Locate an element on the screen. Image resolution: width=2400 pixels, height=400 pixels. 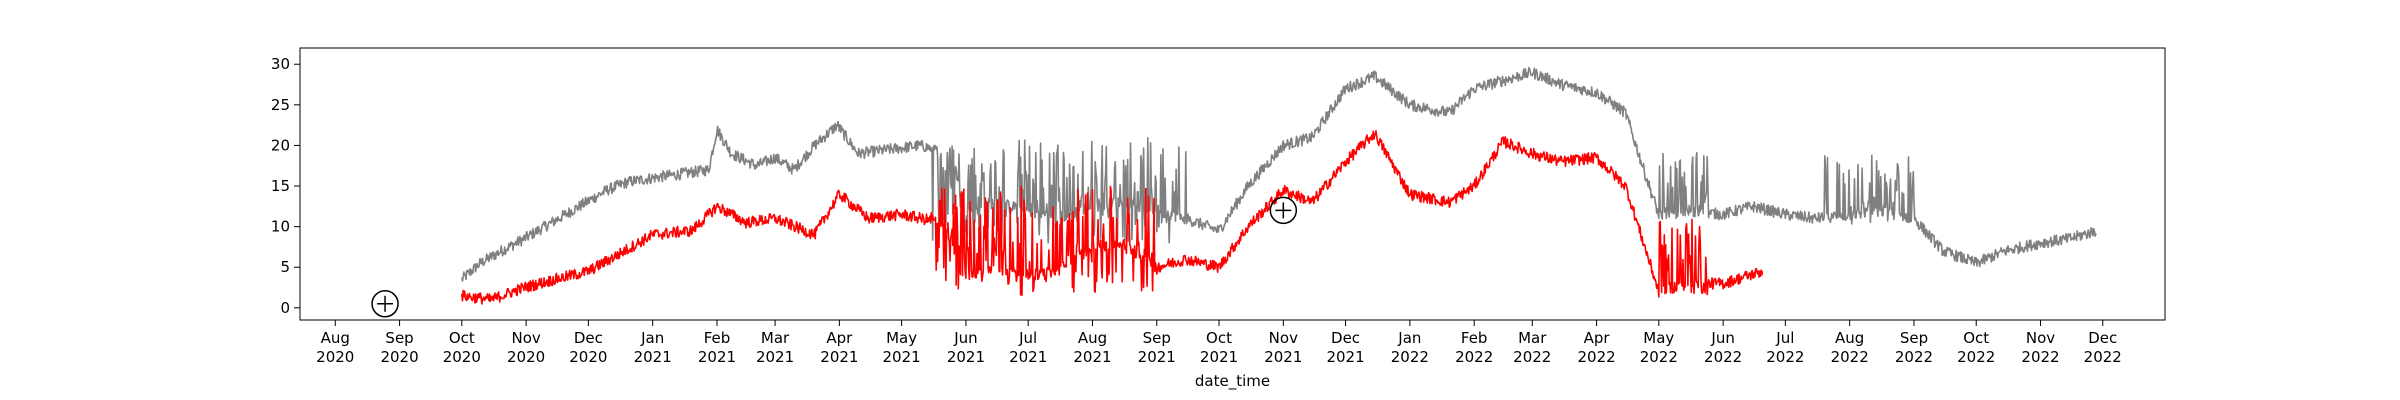
x-axis-label: date_time is located at coordinates (1232, 381).